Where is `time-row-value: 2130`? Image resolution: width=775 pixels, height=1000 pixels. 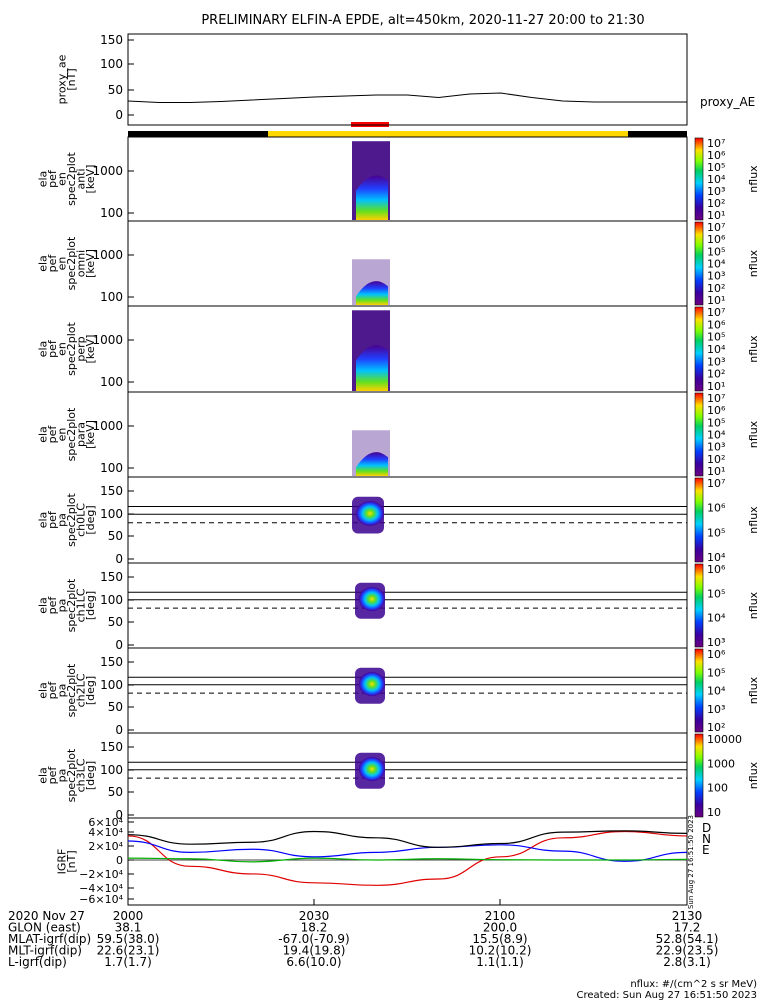
time-row-value: 2130 is located at coordinates (687, 916).